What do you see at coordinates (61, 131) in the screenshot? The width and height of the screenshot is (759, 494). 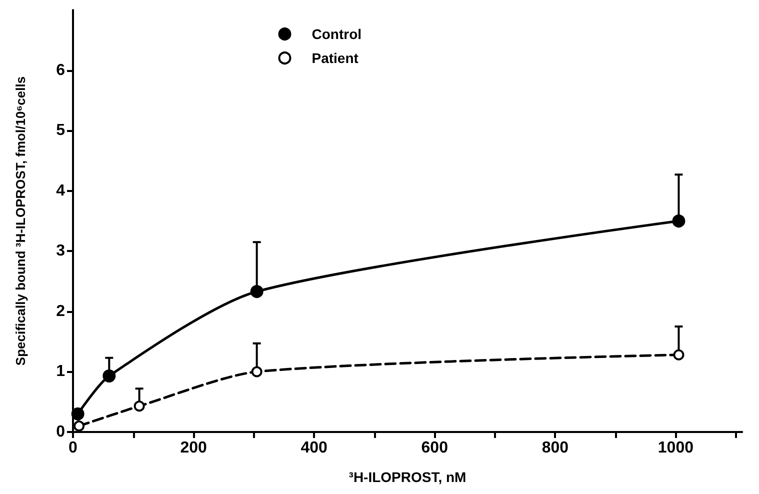 I see `y-tick-label: 5` at bounding box center [61, 131].